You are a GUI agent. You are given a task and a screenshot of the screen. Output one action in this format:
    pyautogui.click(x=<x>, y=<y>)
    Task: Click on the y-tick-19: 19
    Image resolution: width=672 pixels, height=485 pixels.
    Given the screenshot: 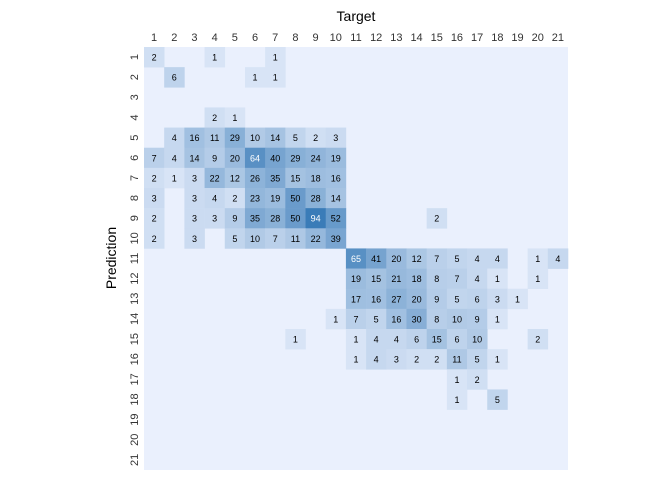 What is the action you would take?
    pyautogui.click(x=135, y=420)
    